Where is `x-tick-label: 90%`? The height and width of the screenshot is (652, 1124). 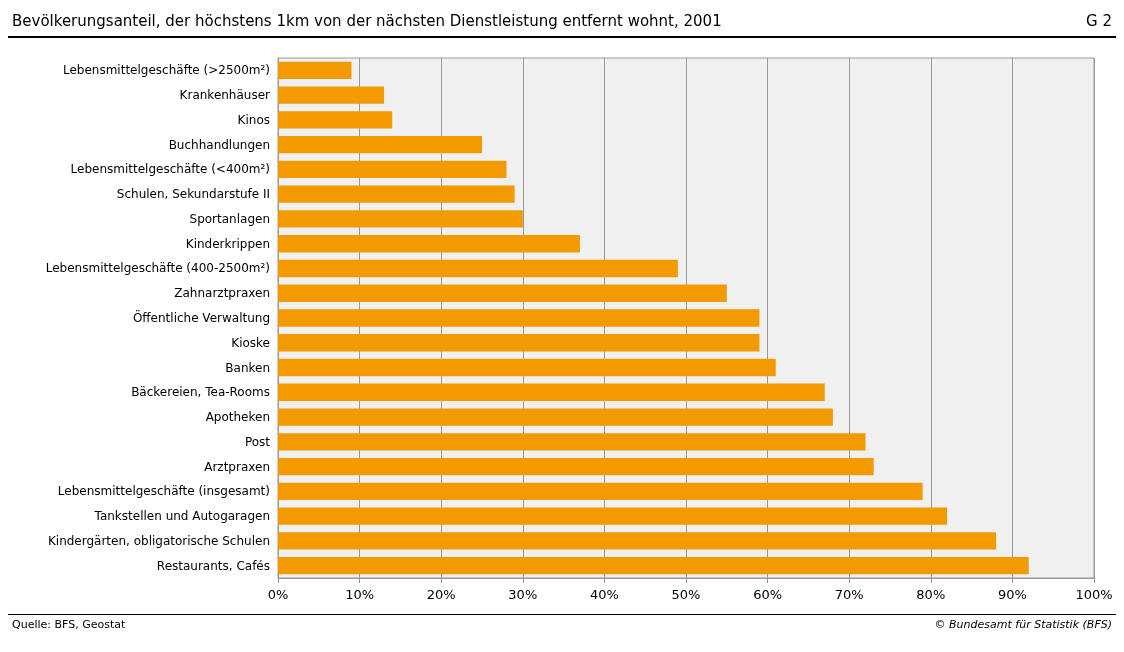 x-tick-label: 90% is located at coordinates (1012, 594).